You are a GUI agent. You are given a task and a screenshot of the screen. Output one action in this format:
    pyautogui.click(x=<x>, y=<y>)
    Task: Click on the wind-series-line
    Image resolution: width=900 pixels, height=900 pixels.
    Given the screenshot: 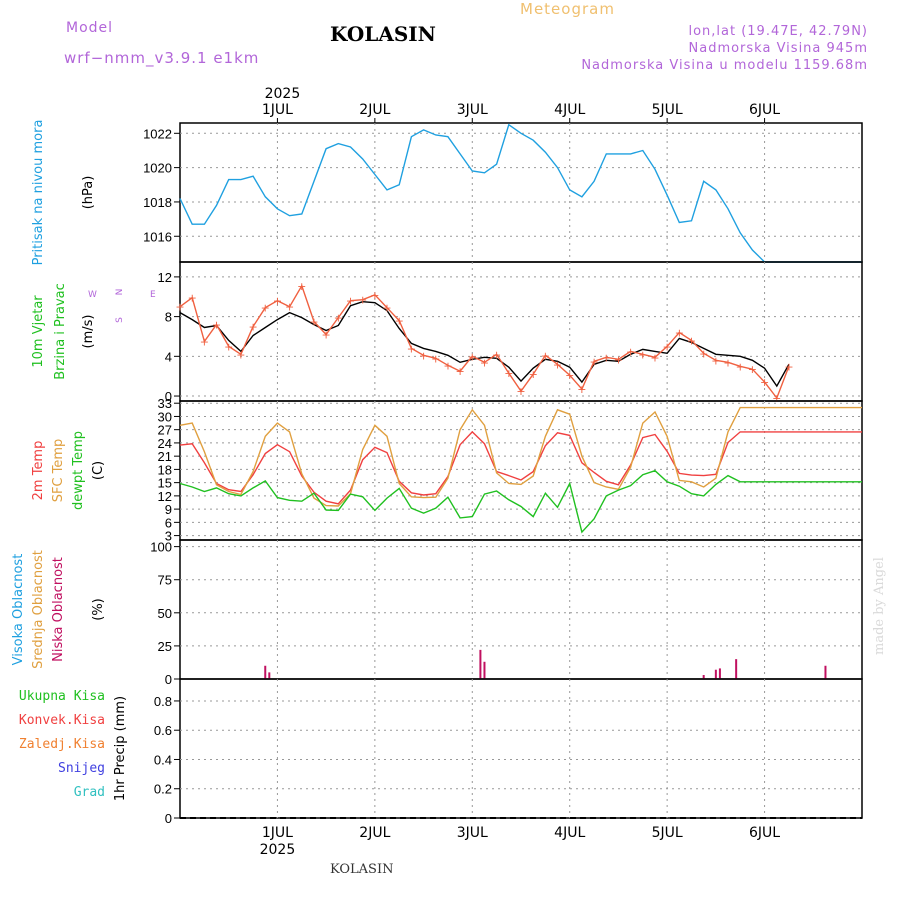 What is the action you would take?
    pyautogui.click(x=484, y=342)
    